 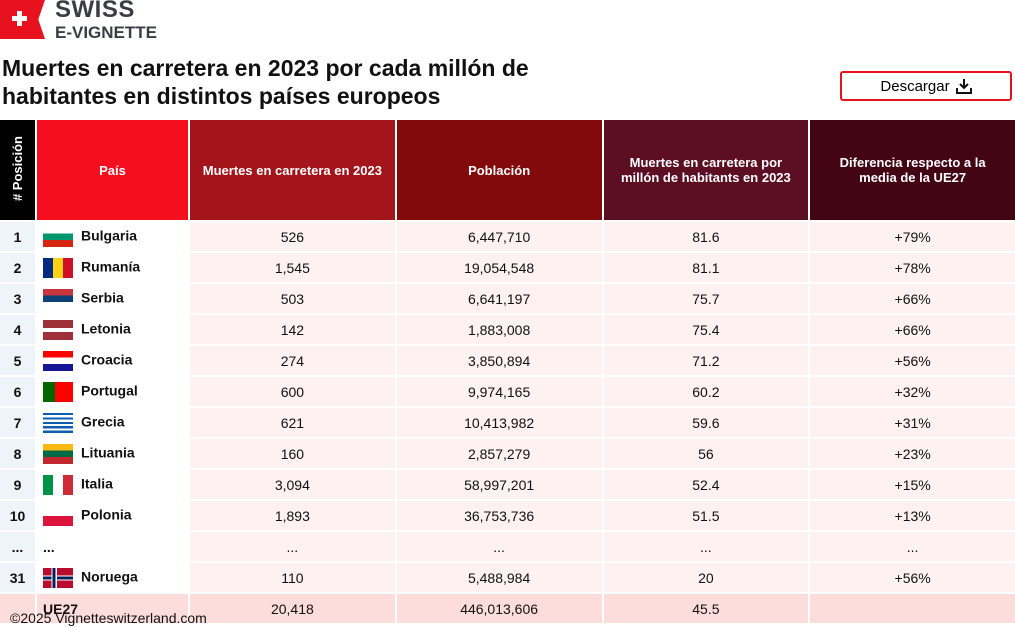 I want to click on country-cell: Portugal, so click(x=112, y=391).